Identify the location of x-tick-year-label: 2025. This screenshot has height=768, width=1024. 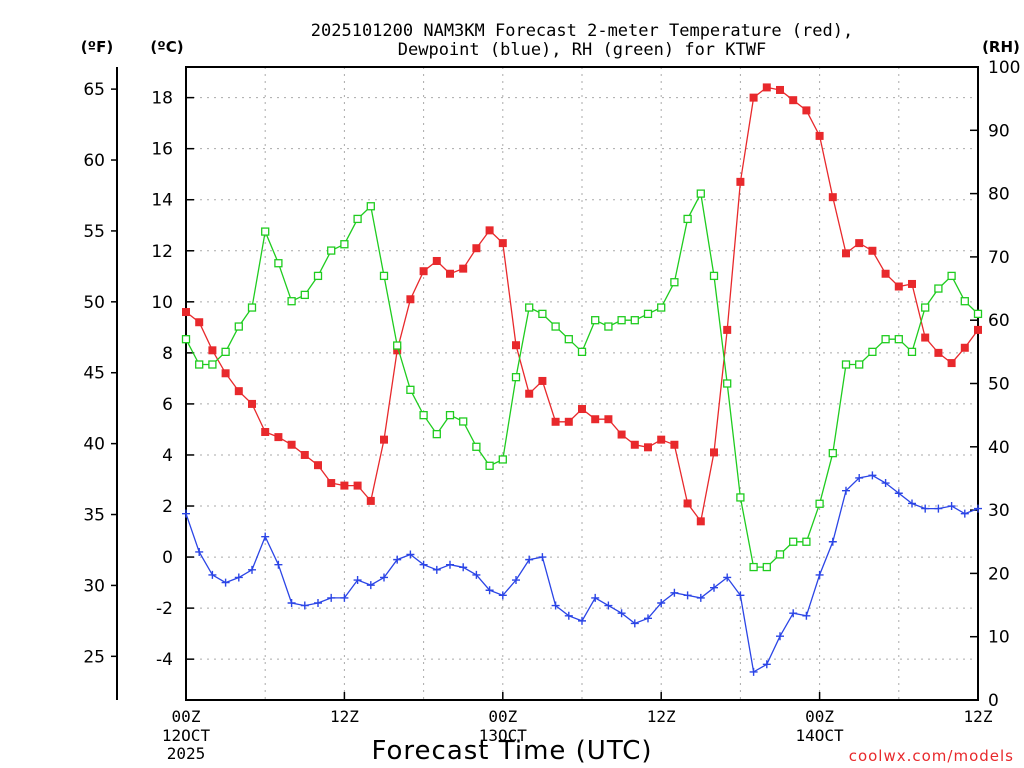
(186, 753).